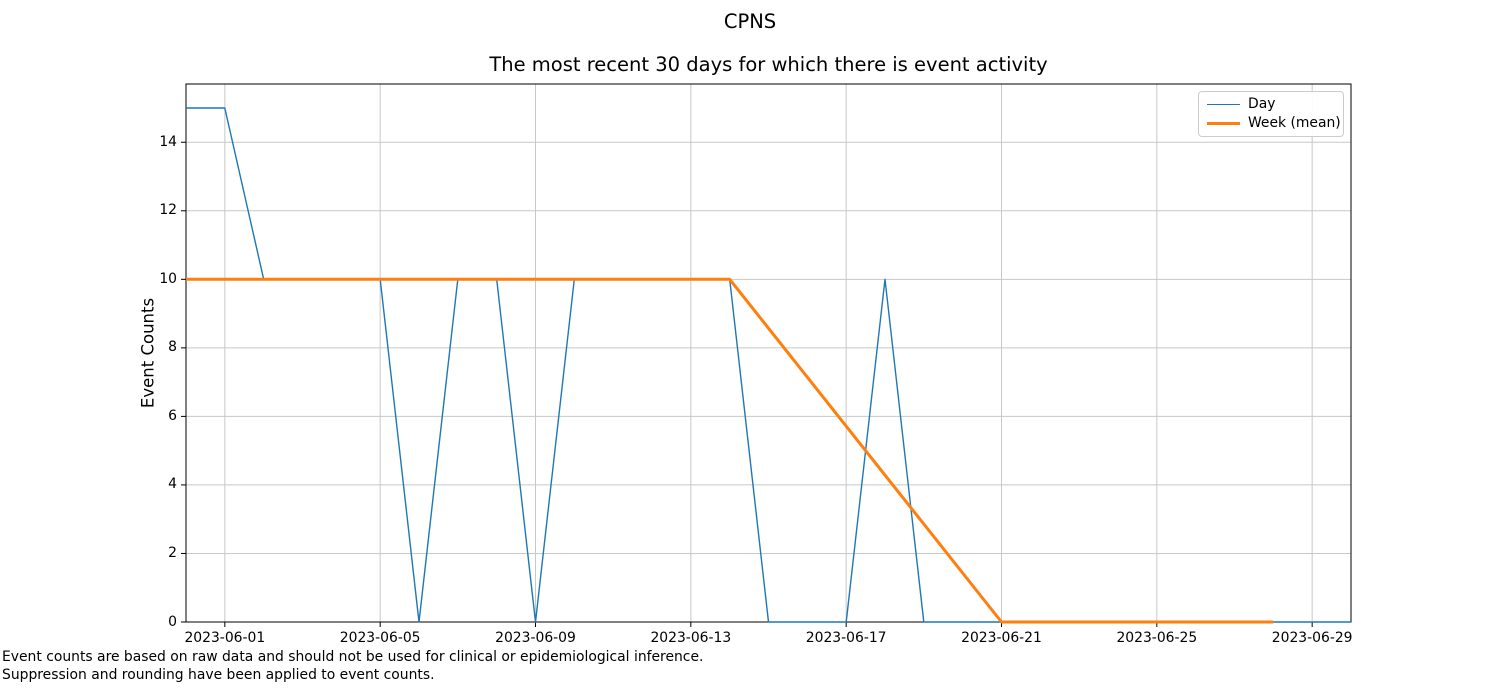  I want to click on x-tick-label: 2023-06-29, so click(1312, 638).